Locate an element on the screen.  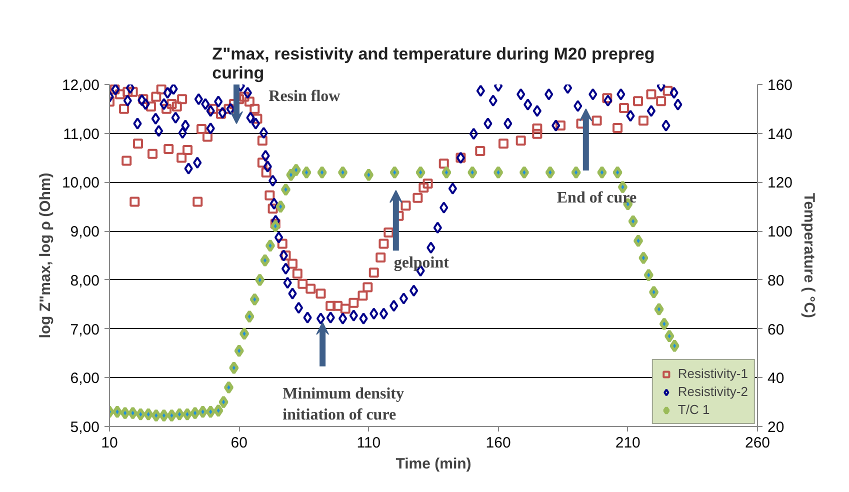
y-tick-label: 12,00 is located at coordinates (81, 85).